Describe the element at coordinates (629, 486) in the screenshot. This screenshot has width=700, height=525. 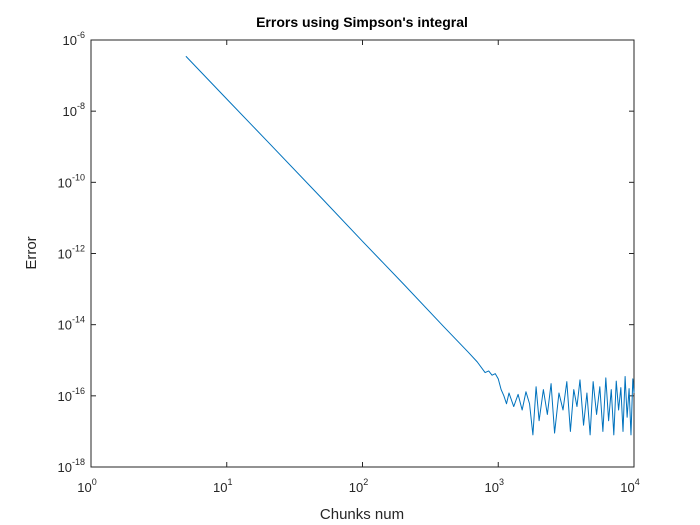
I see `x-tick-label: 10⁴` at that location.